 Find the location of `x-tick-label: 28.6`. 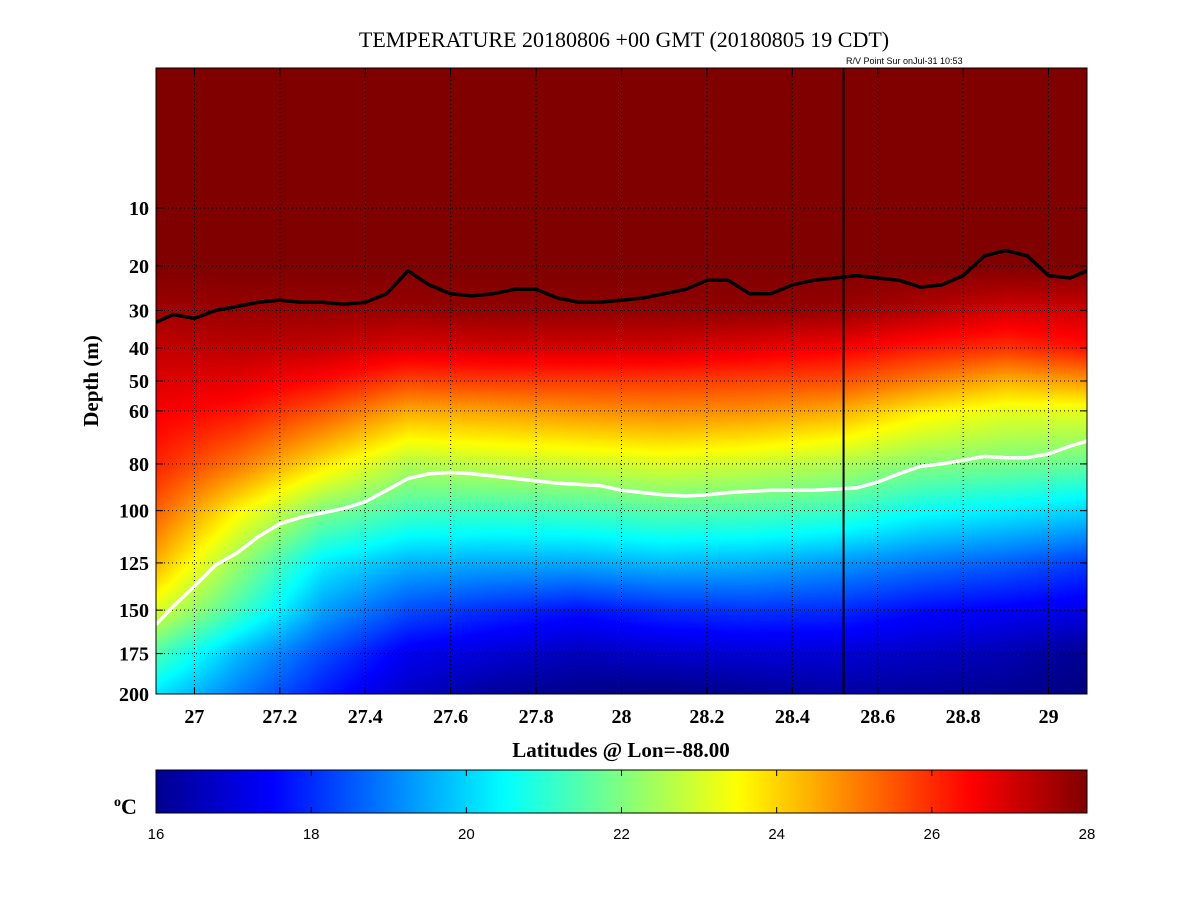

x-tick-label: 28.6 is located at coordinates (877, 717).